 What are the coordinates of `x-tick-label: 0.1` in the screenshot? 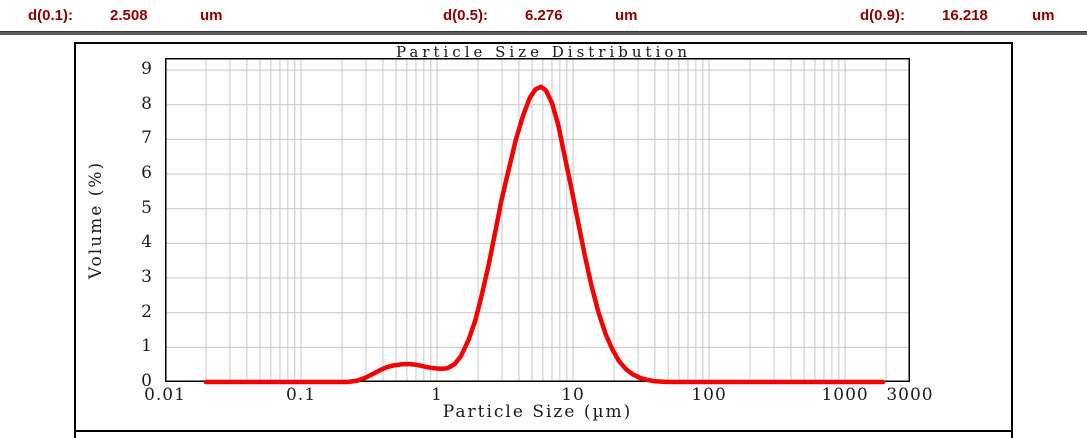 It's located at (301, 395).